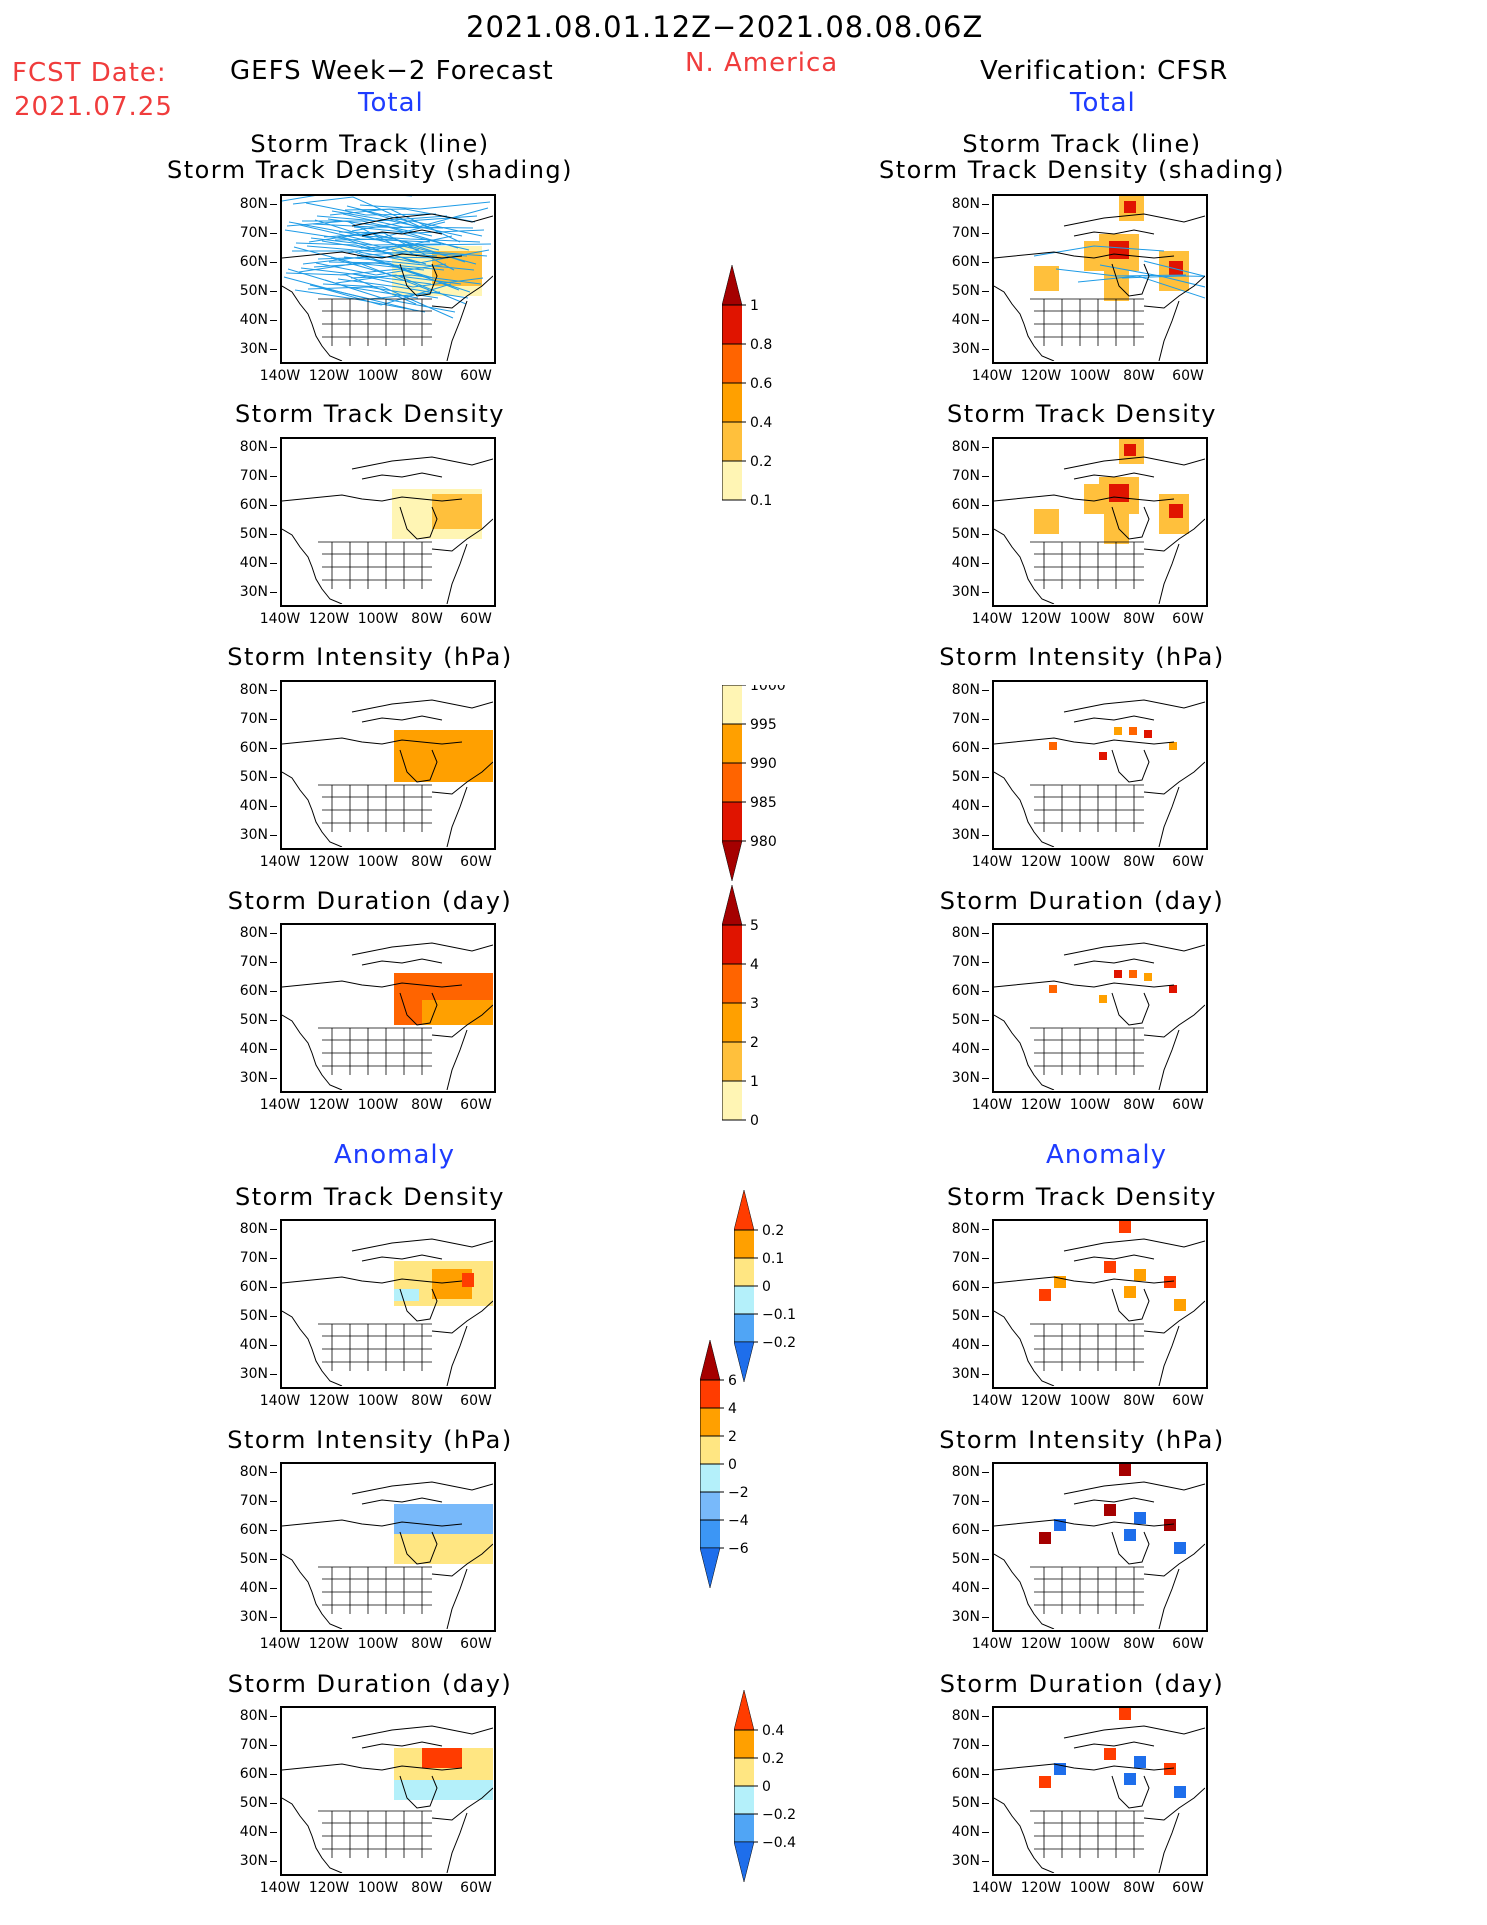 This screenshot has width=1487, height=1925. Describe the element at coordinates (738, 1521) in the screenshot. I see `colorbar-label: −4` at that location.